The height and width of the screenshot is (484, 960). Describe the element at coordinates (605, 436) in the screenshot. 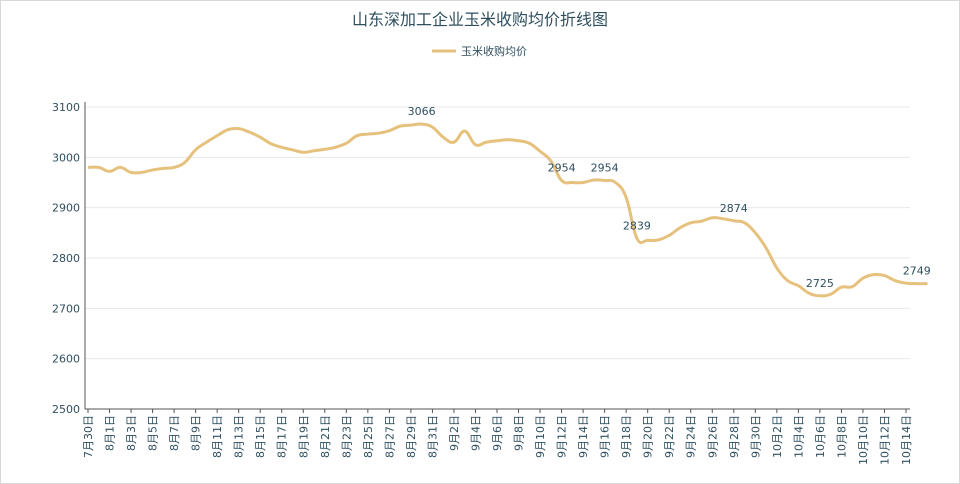

I see `x-tick-label: 9月16日` at that location.